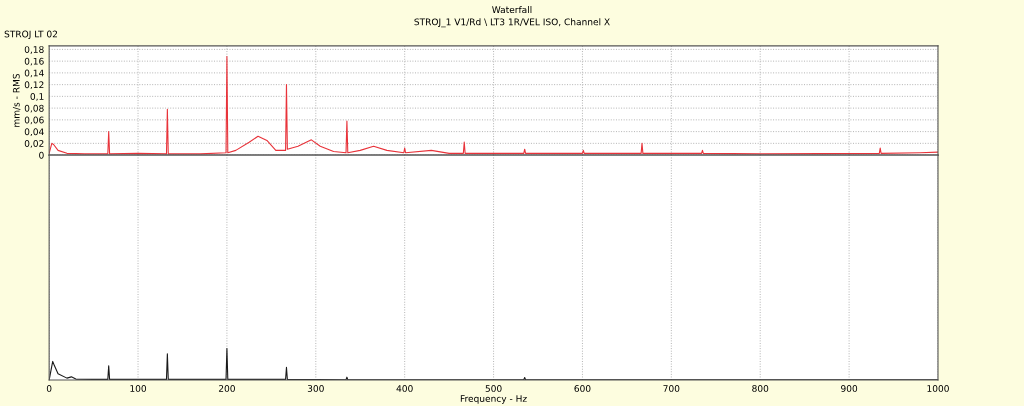  What do you see at coordinates (31, 35) in the screenshot?
I see `text: STROJ LT 02` at bounding box center [31, 35].